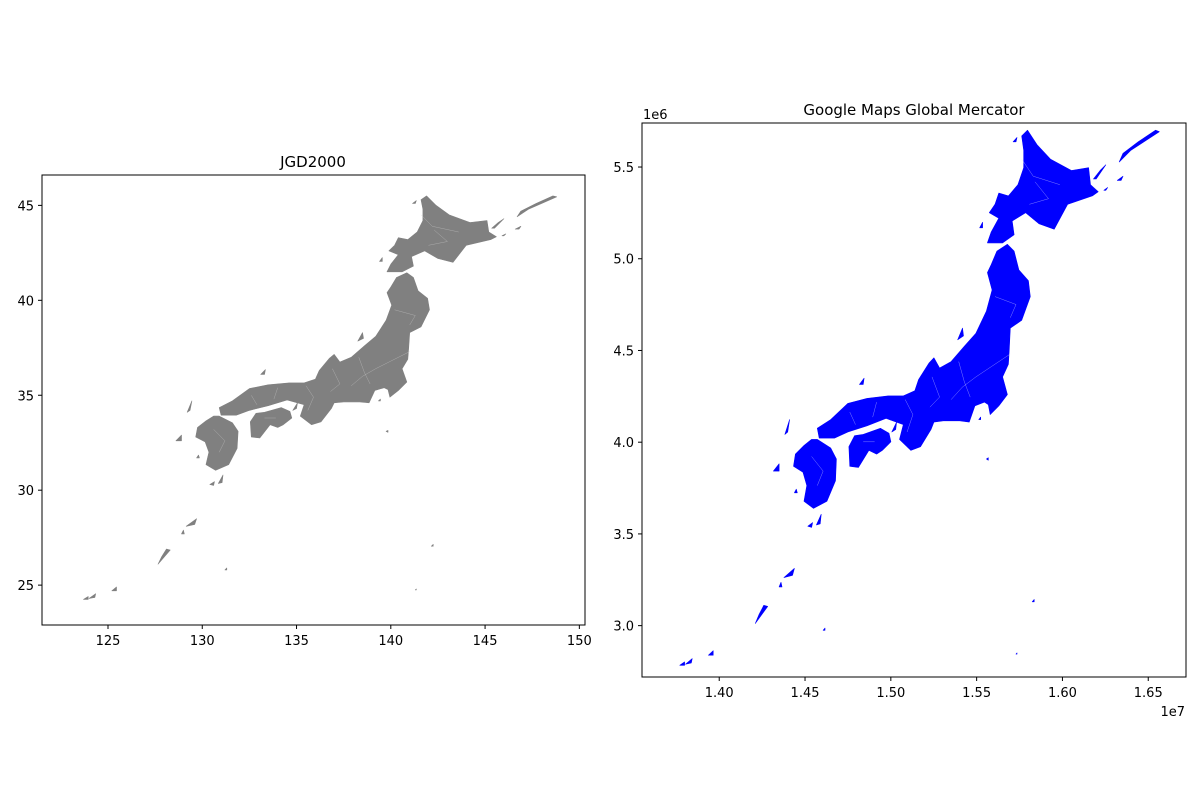 The height and width of the screenshot is (800, 1200). Describe the element at coordinates (191, 522) in the screenshot. I see `region-amami` at that location.